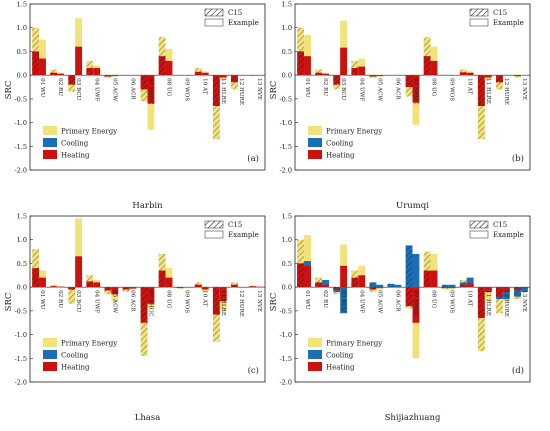  What do you see at coordinates (96, 89) in the screenshot?
I see `x-tick-label: 04 UWF` at bounding box center [96, 89].